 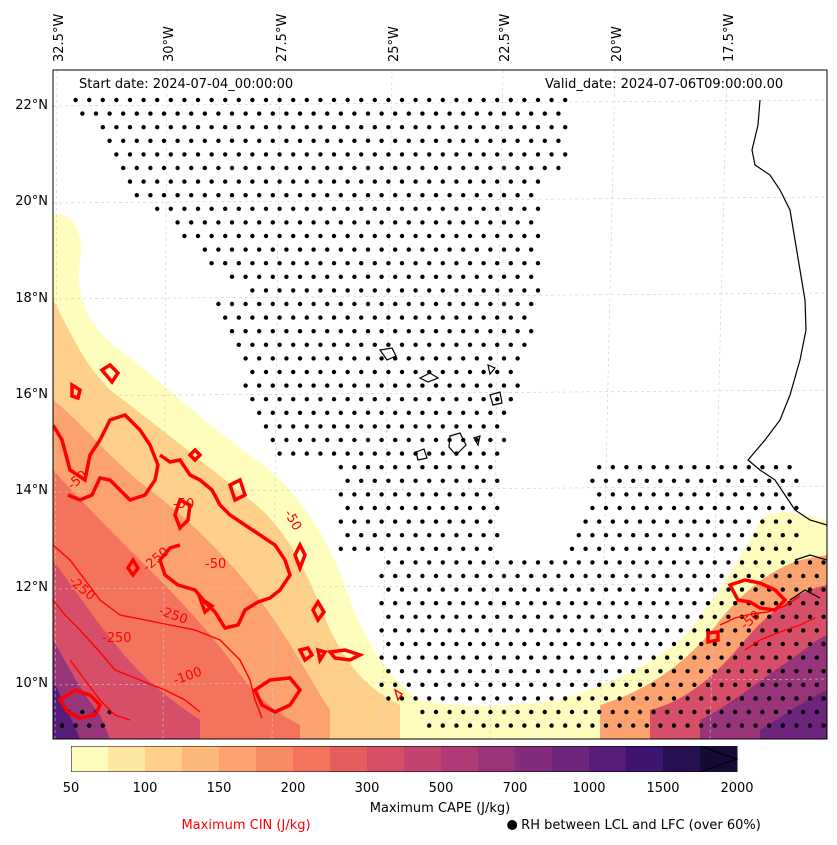 What do you see at coordinates (164, 759) in the screenshot?
I see `colorbar-cell` at bounding box center [164, 759].